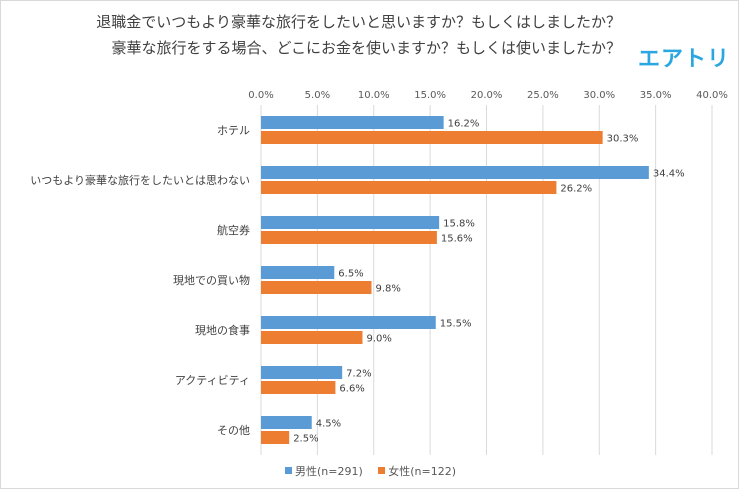  What do you see at coordinates (317, 95) in the screenshot?
I see `x-tick-label: 5.0%` at bounding box center [317, 95].